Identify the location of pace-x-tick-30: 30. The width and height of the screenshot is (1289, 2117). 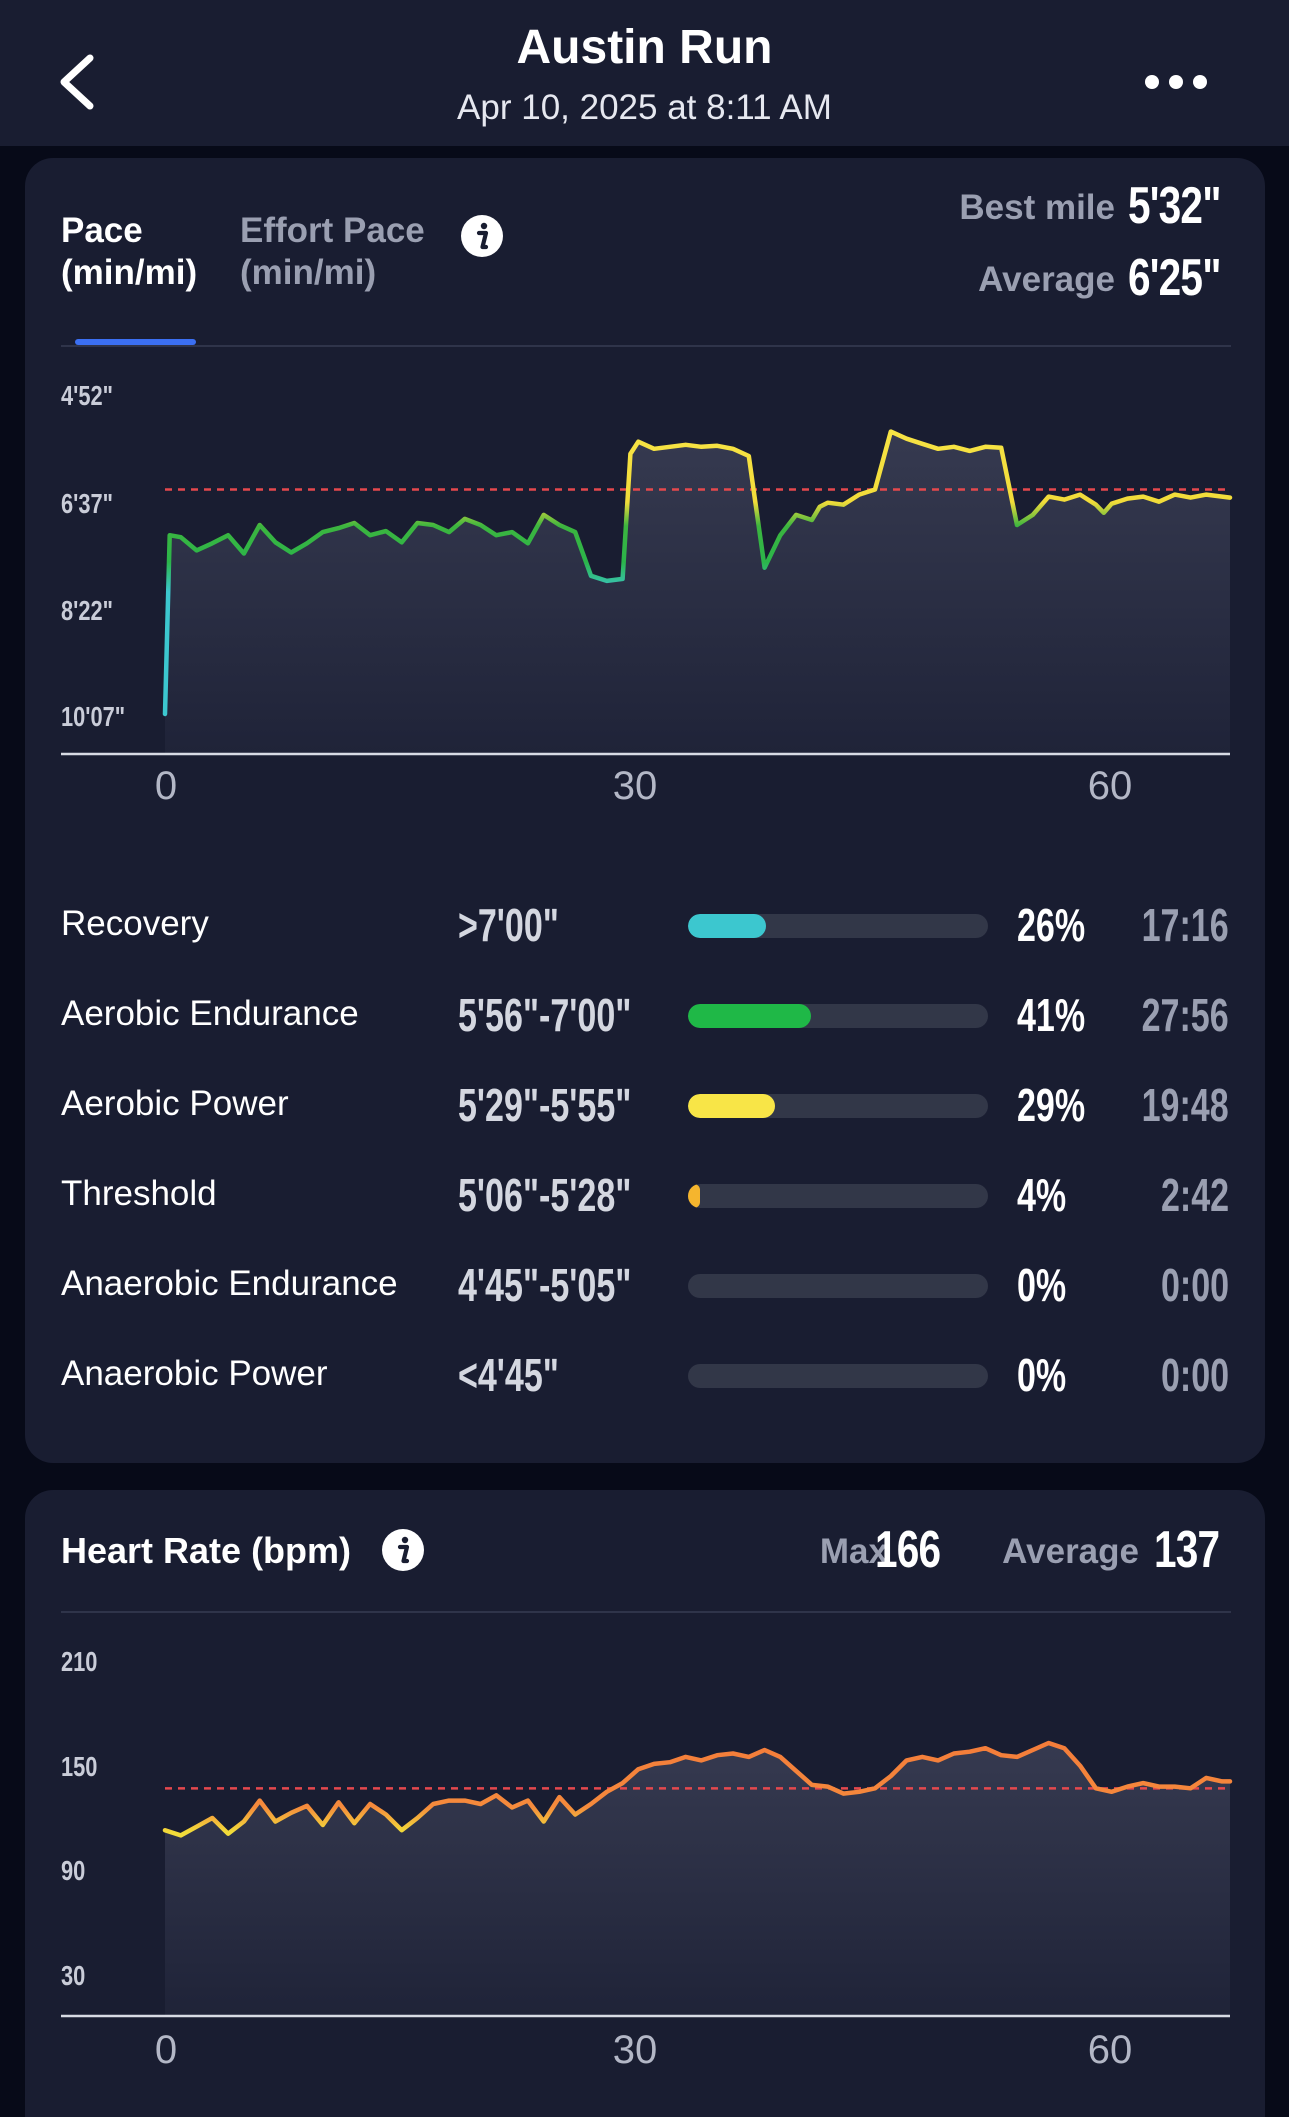
(635, 786).